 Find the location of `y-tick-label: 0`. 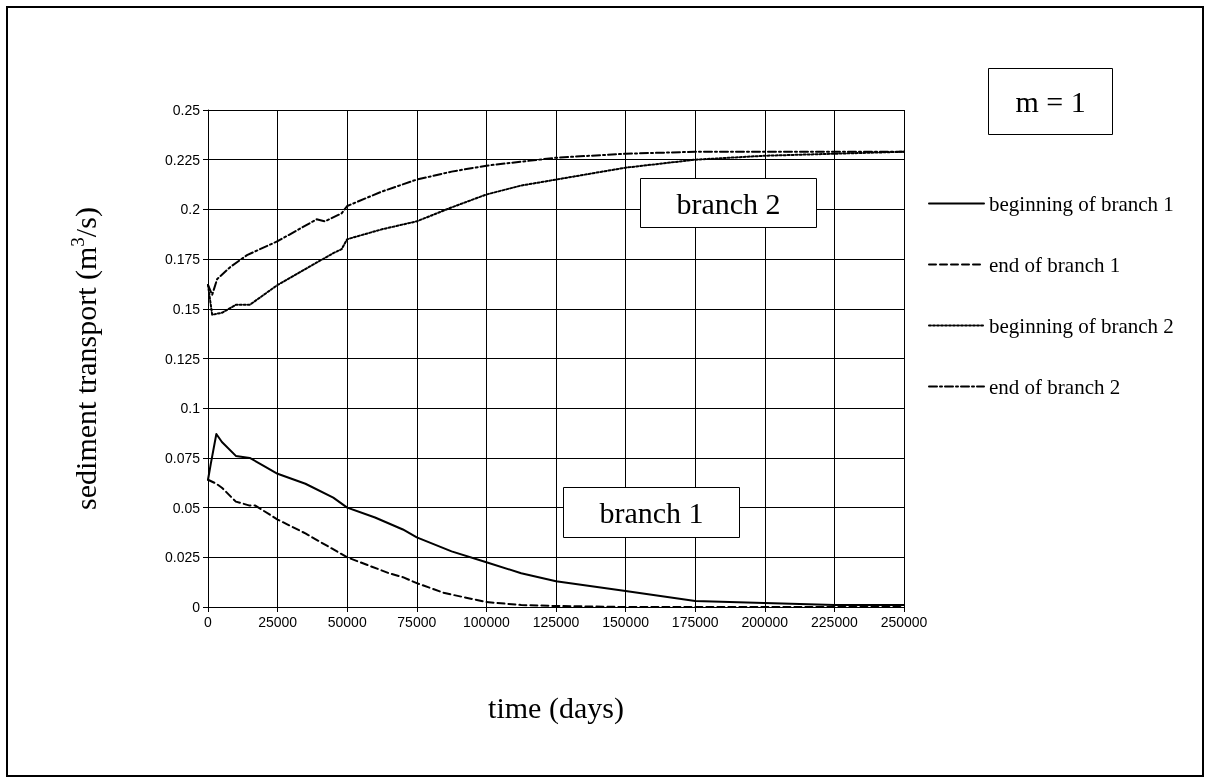

y-tick-label: 0 is located at coordinates (196, 607).